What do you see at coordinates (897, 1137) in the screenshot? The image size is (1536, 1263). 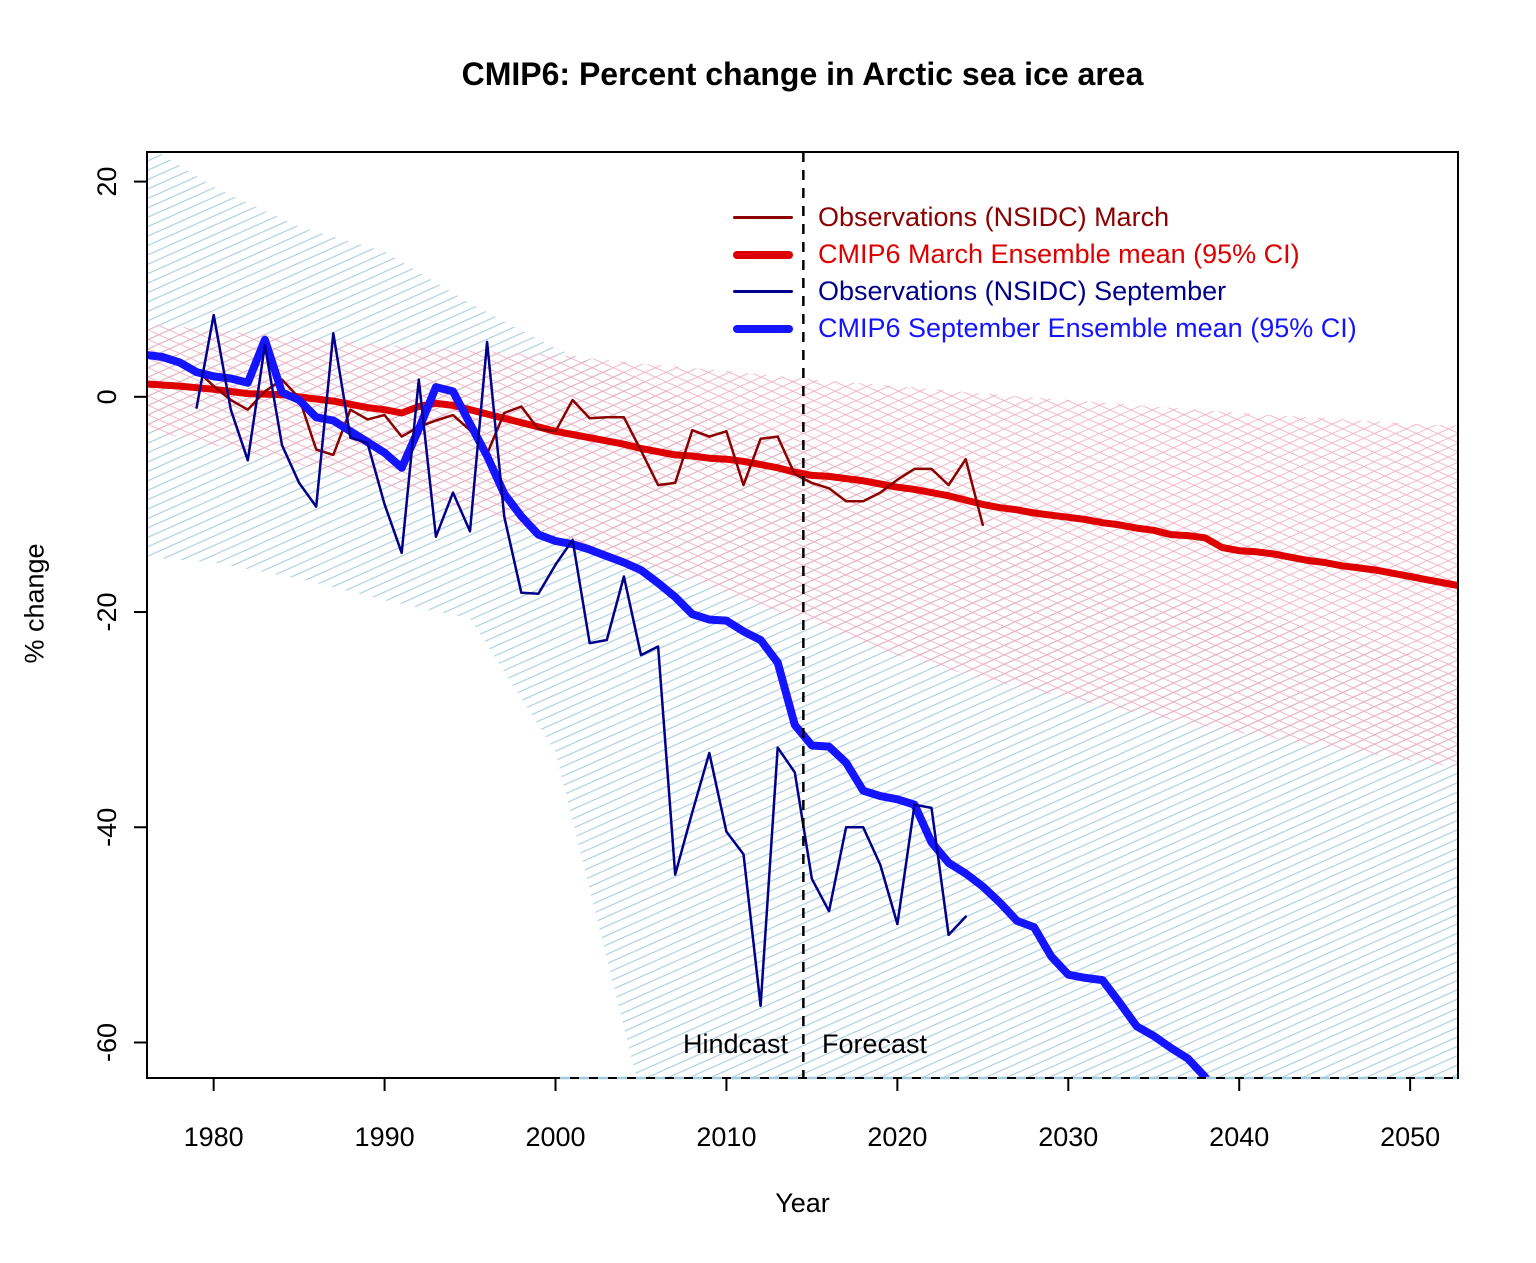 I see `svg-text: 2020` at bounding box center [897, 1137].